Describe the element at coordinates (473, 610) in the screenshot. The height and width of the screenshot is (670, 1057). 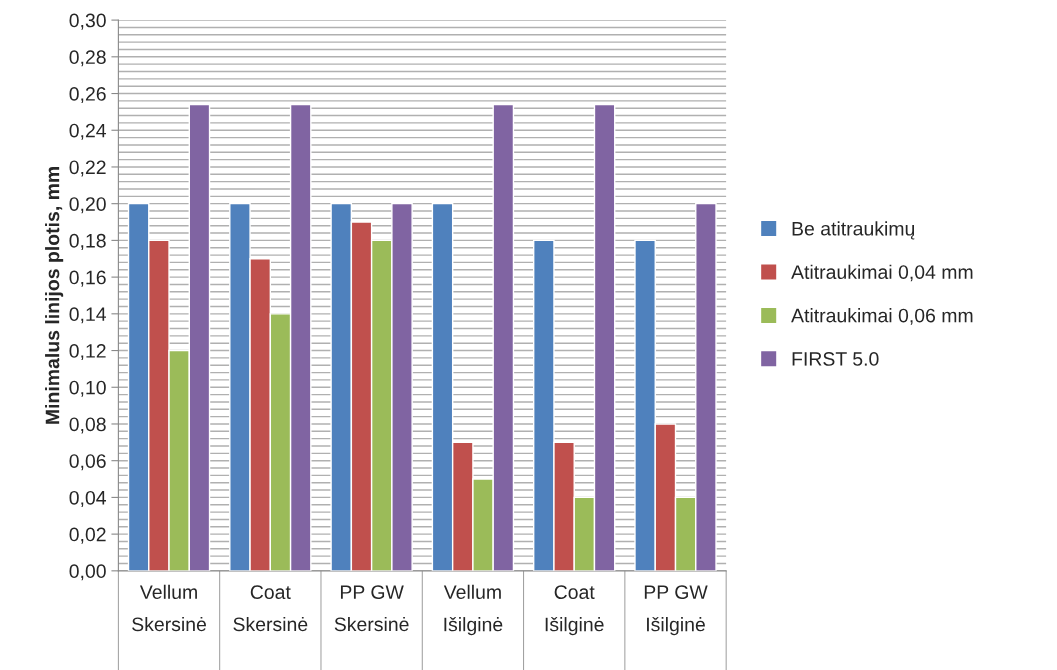
I see `x-tick-label: Vellum Išilginė` at that location.